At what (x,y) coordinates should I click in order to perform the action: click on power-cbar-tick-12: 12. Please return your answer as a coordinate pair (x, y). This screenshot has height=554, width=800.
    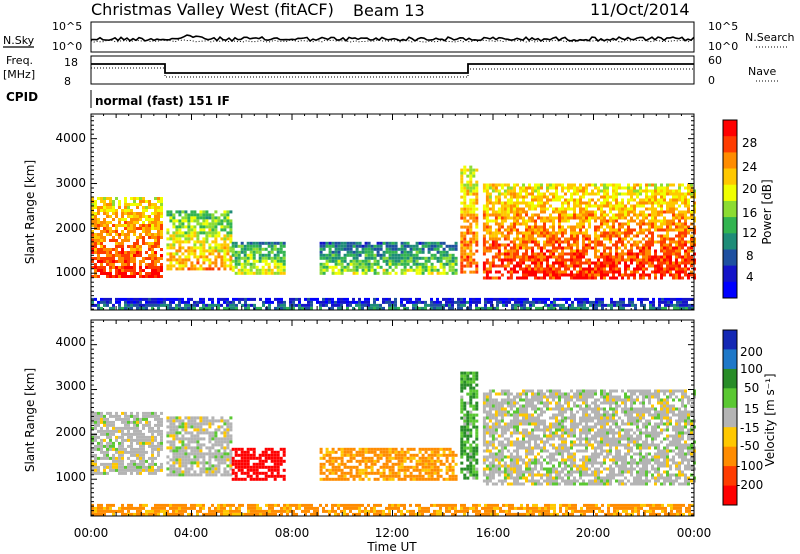
    Looking at the image, I should click on (749, 233).